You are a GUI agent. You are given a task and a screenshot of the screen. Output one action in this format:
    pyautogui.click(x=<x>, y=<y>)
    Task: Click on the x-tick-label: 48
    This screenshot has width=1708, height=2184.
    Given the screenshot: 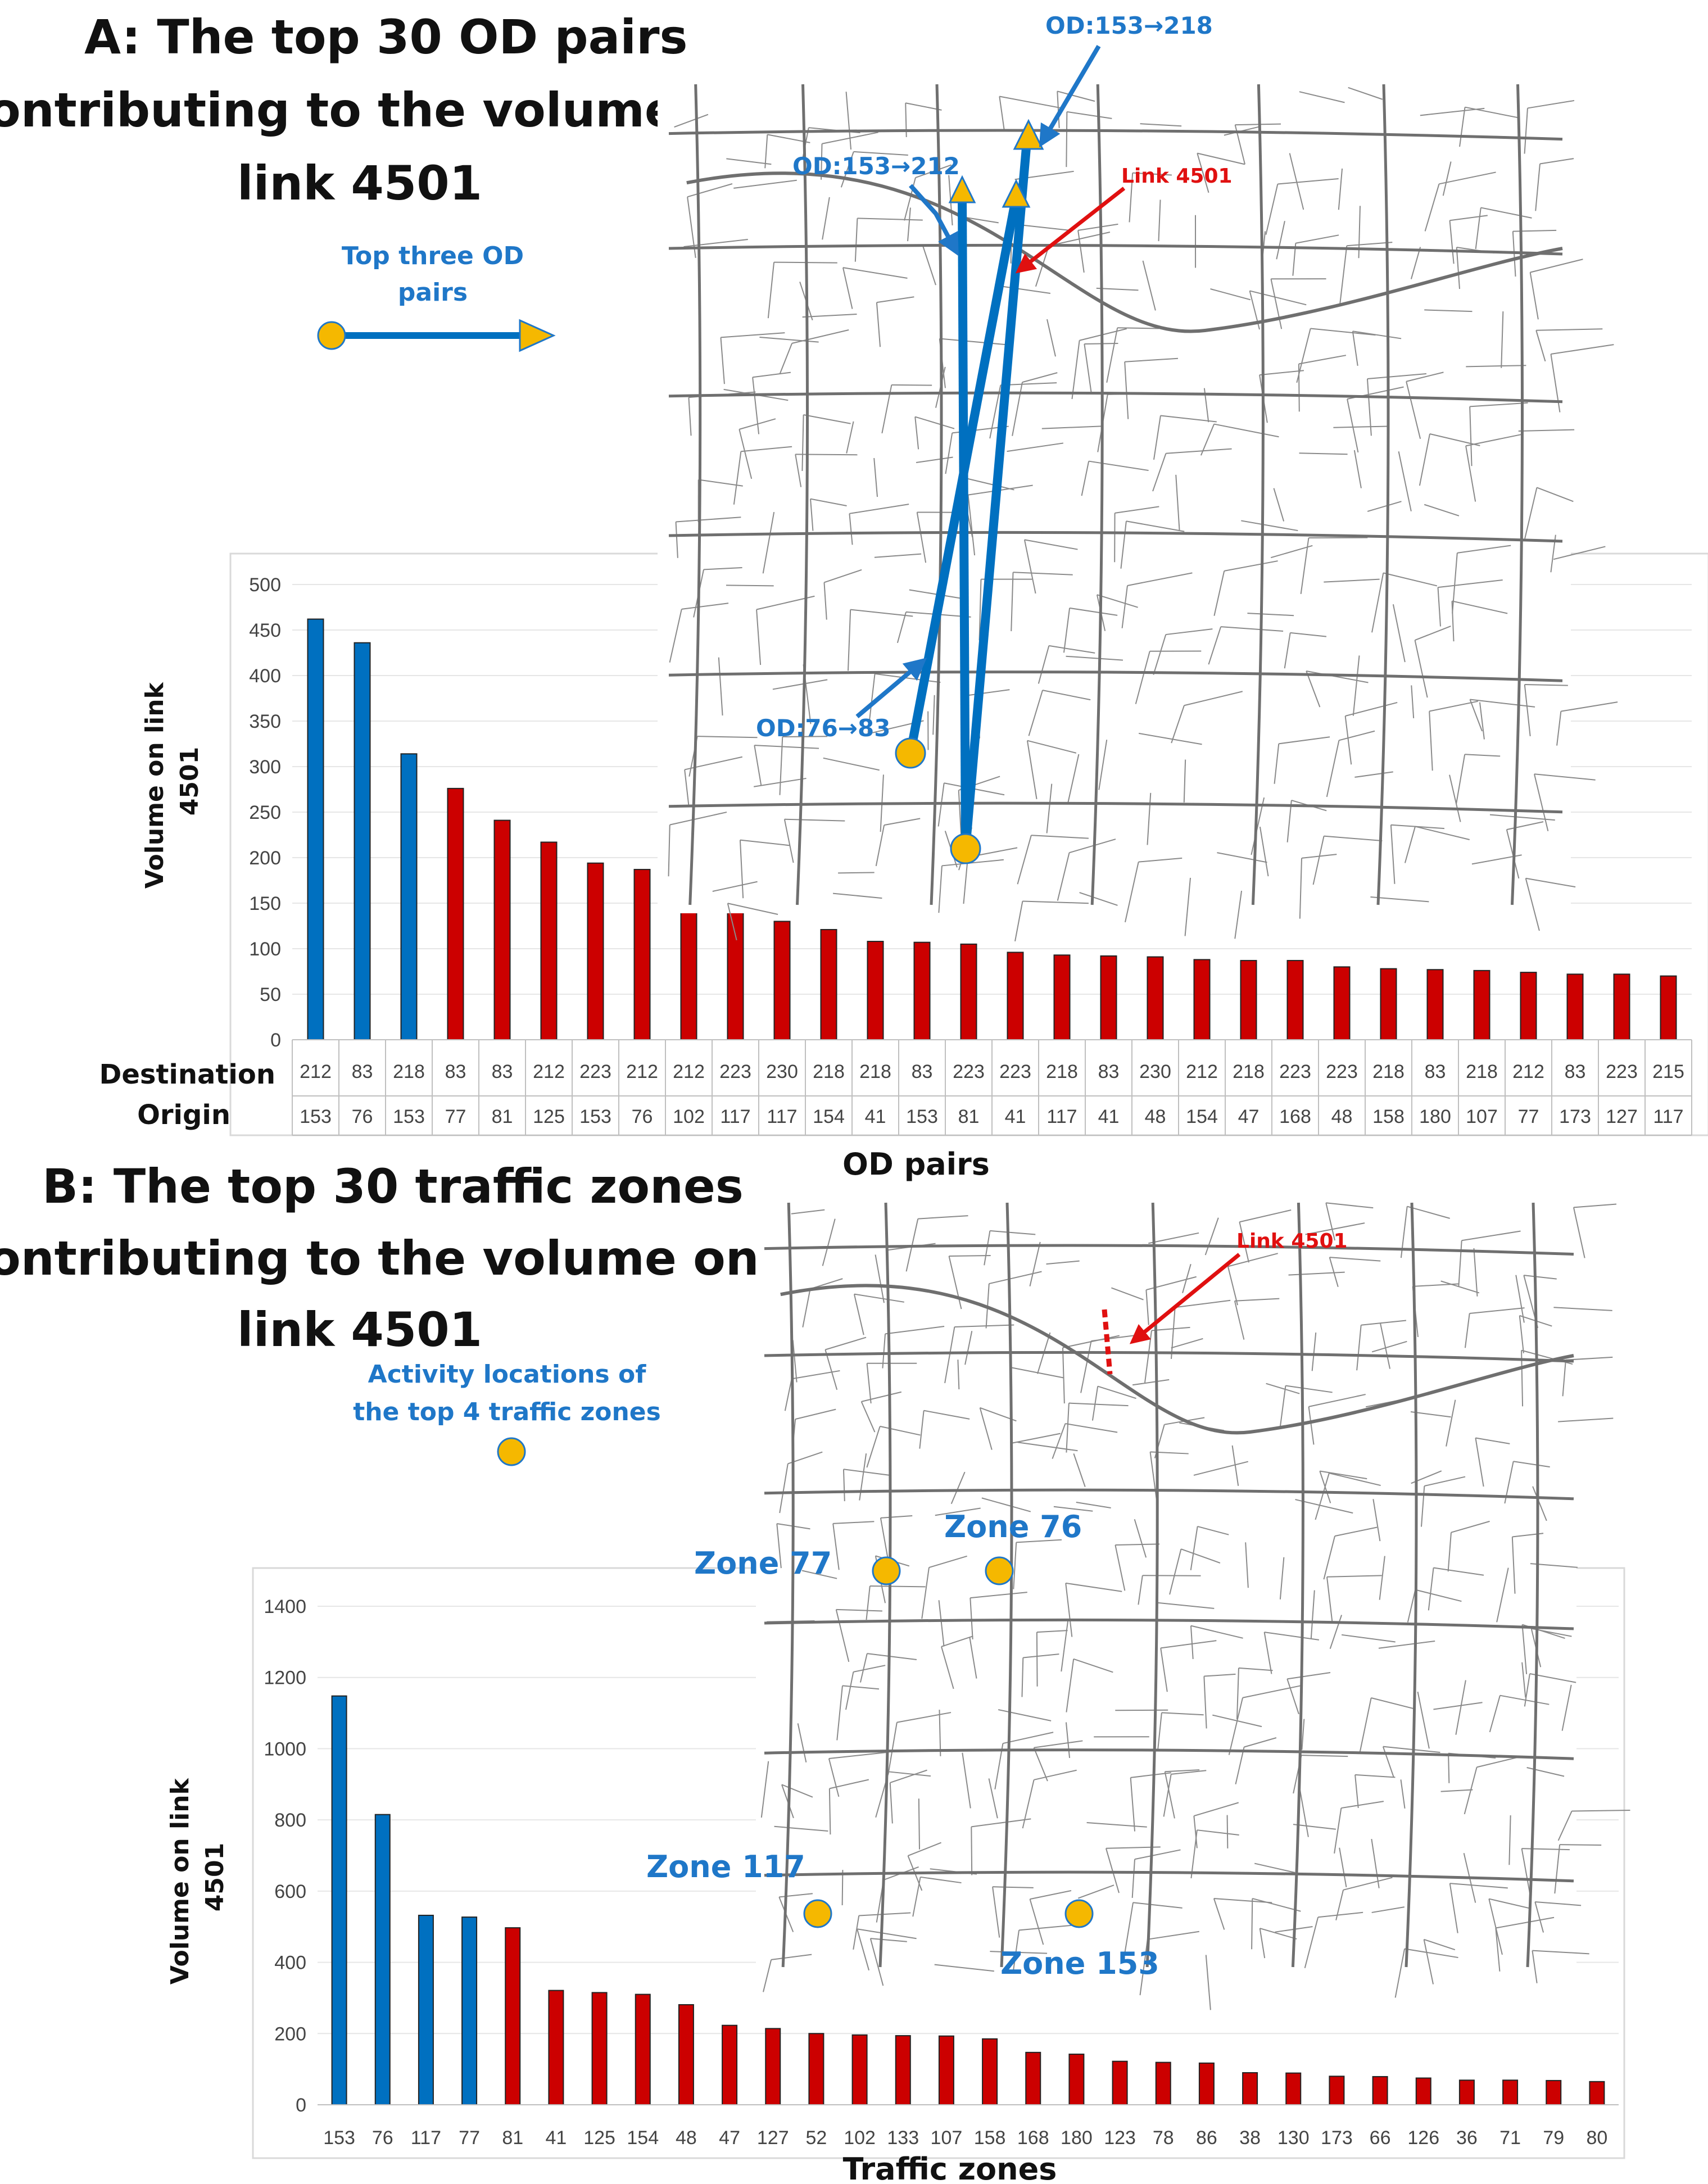 What is the action you would take?
    pyautogui.click(x=686, y=2138)
    